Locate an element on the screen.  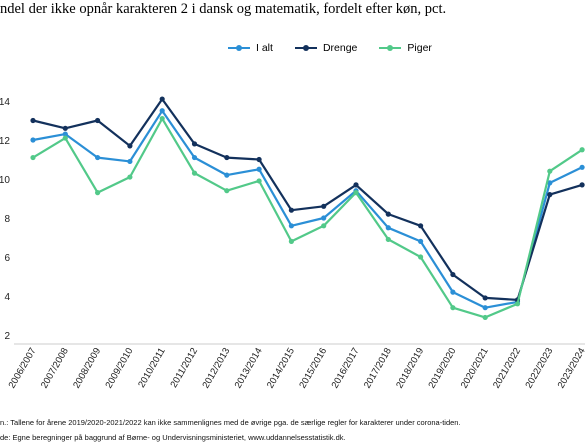
x-tick-label: 2022/2023 is located at coordinates (539, 368).